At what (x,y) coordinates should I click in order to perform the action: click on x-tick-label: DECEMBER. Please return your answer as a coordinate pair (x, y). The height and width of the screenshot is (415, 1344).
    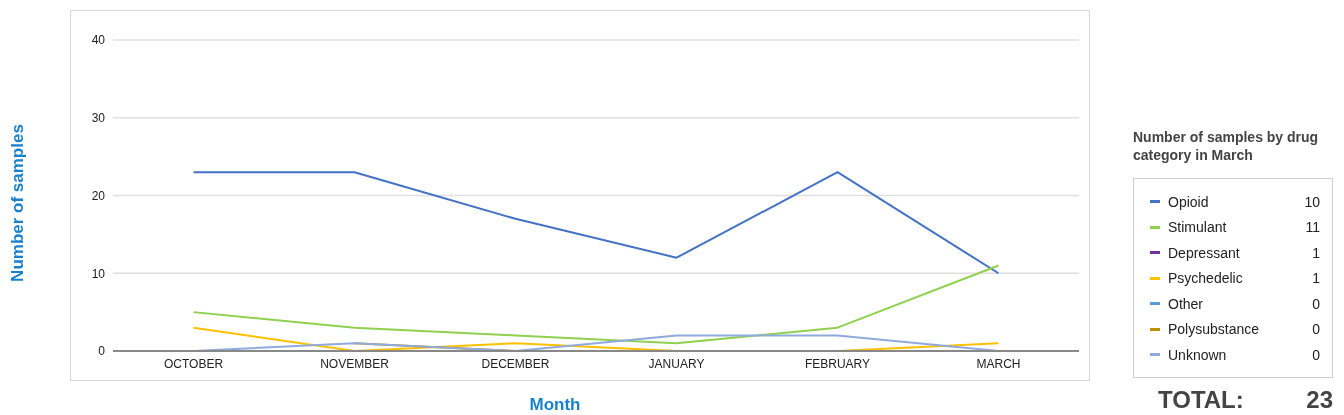
    Looking at the image, I should click on (515, 363).